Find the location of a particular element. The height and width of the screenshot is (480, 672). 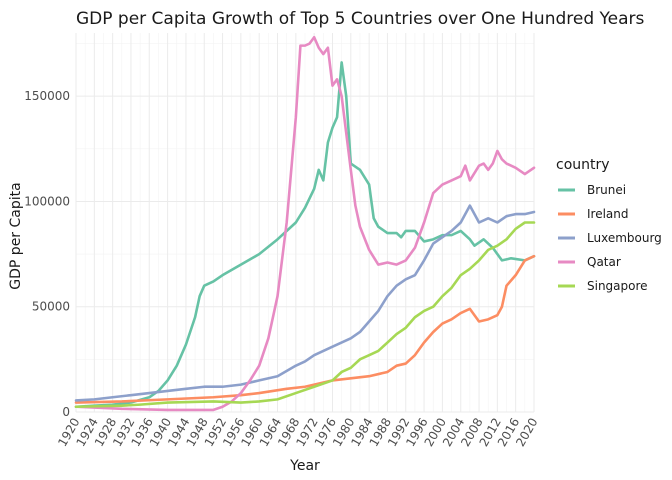

legend-label-singapore: Singapore is located at coordinates (617, 286).